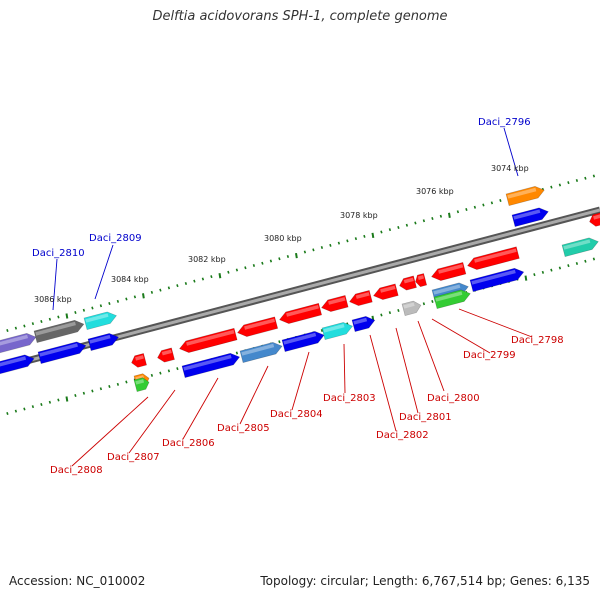 The image size is (600, 600). What do you see at coordinates (402, 435) in the screenshot?
I see `gene-label-daci-2802: Daci_2802` at bounding box center [402, 435].